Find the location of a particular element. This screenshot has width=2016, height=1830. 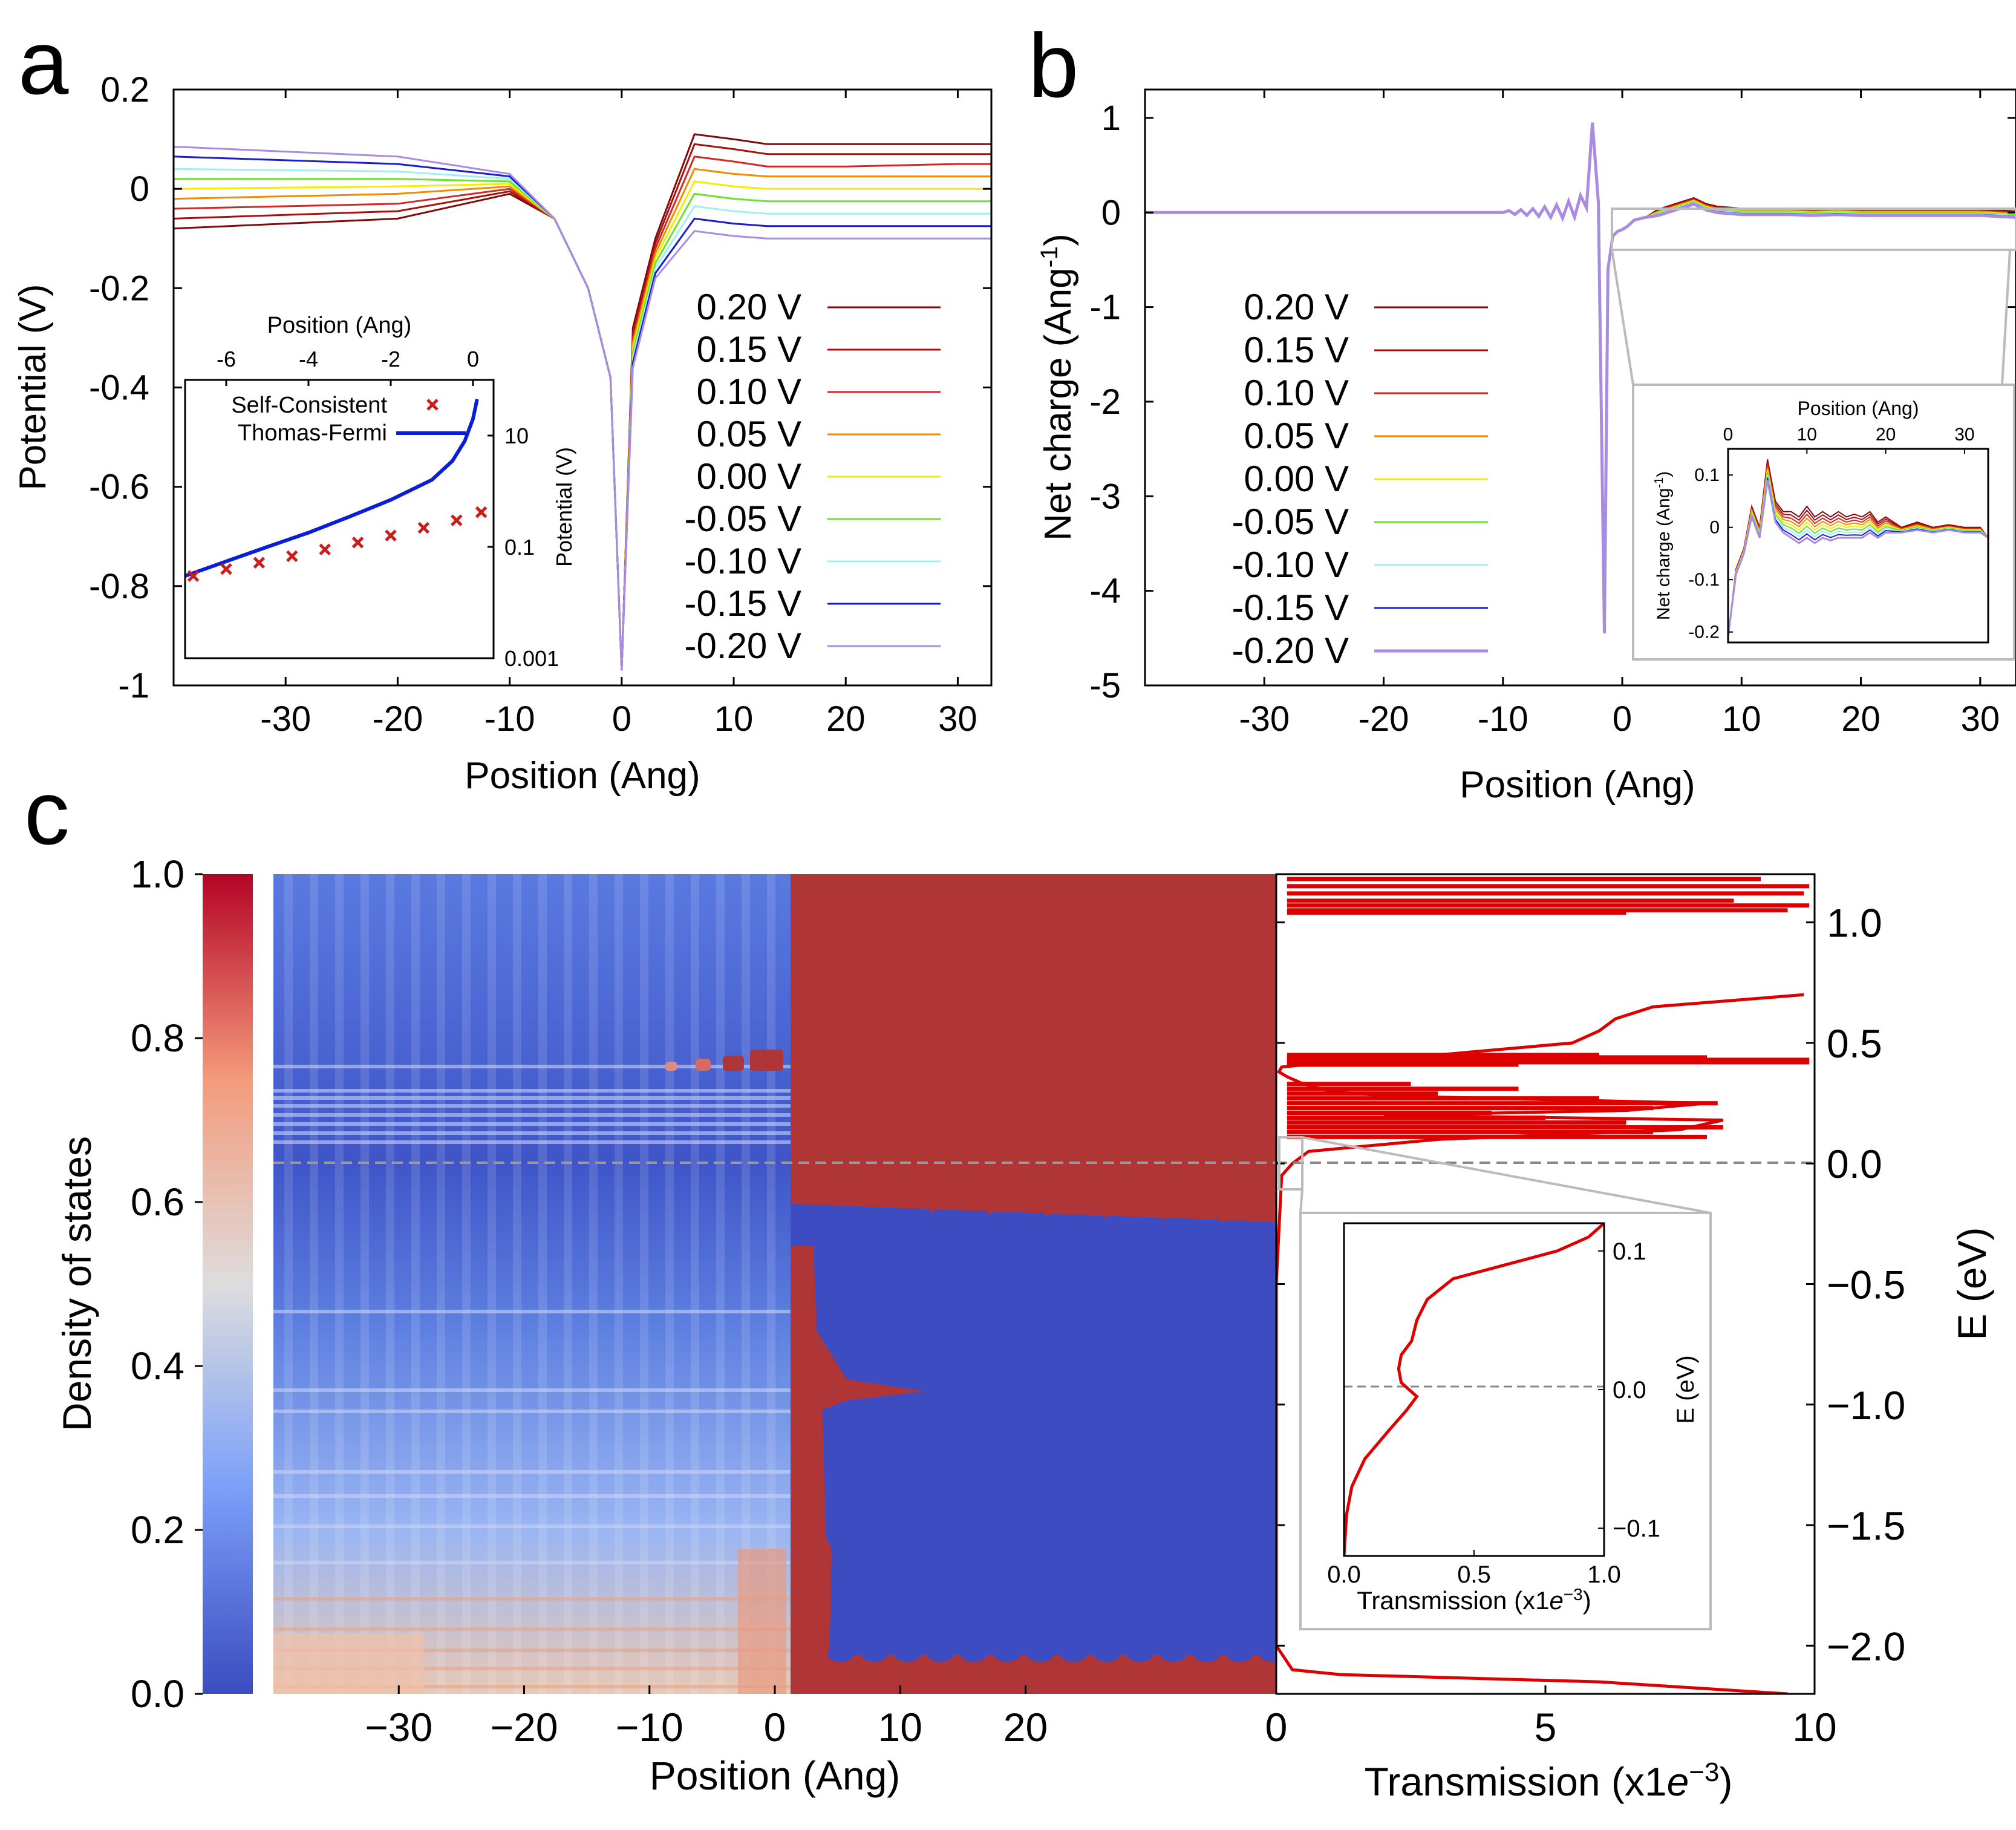

panel-b-ylabel-main: Net charge (Ang is located at coordinates (1058, 404).